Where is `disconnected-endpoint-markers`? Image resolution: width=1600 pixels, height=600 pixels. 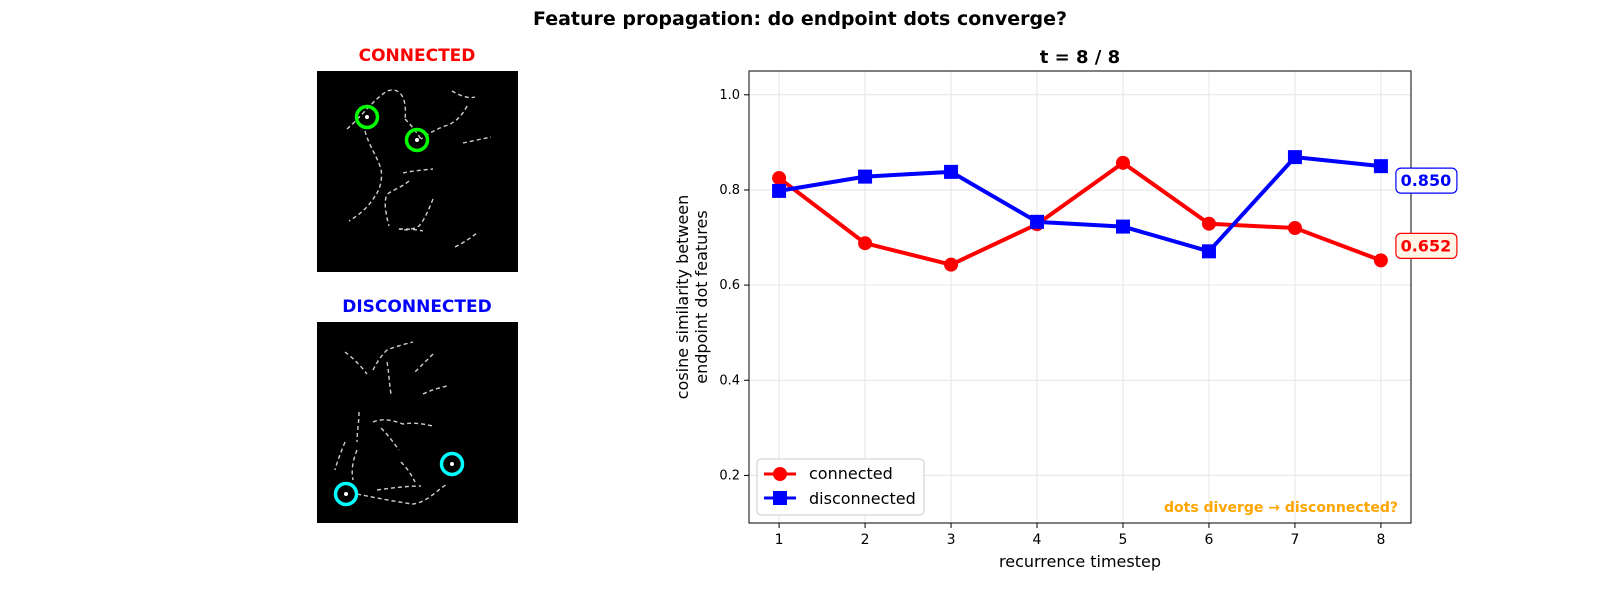 disconnected-endpoint-markers is located at coordinates (399, 479).